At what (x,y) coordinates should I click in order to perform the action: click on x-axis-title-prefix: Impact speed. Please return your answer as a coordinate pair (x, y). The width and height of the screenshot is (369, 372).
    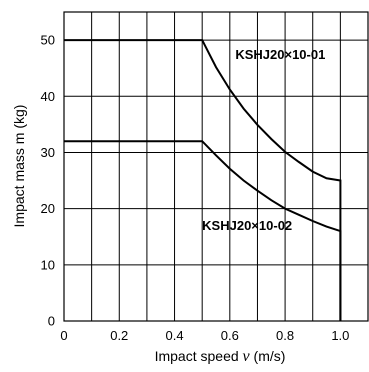
    Looking at the image, I should click on (199, 356).